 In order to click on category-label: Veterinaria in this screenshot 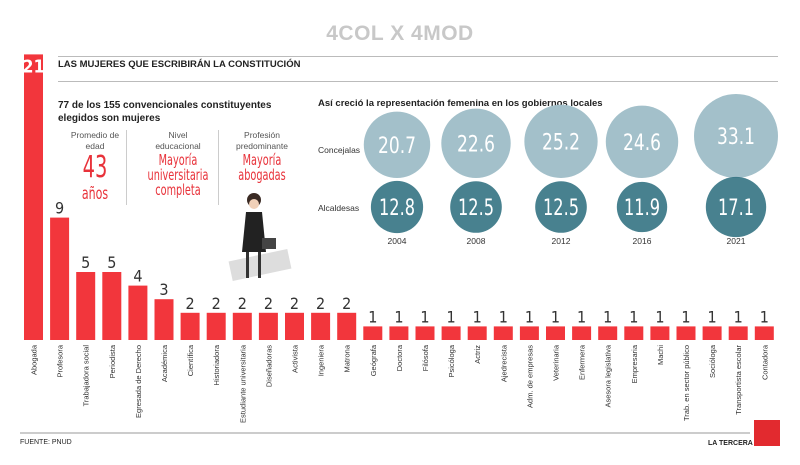, I will do `click(556, 362)`.